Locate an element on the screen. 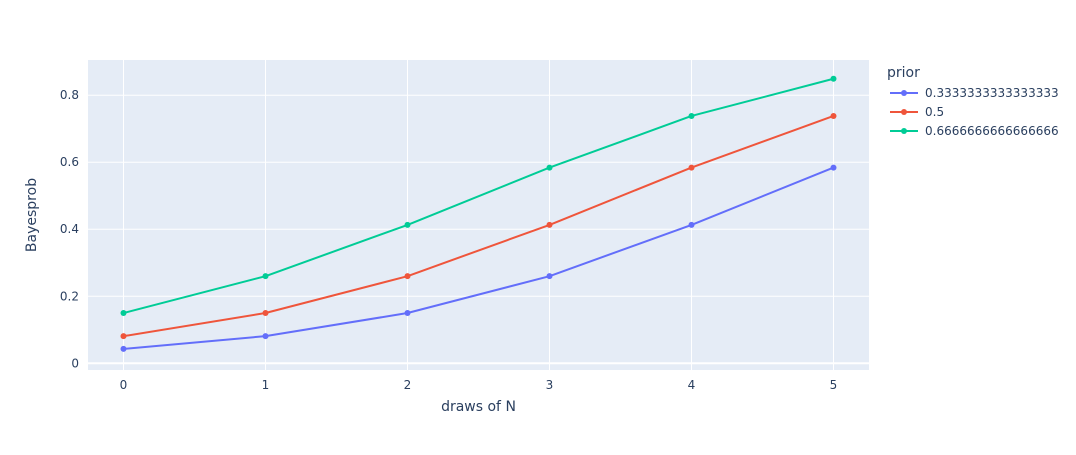 The image size is (1076, 455). y-tick-label: 0.6 is located at coordinates (69, 162).